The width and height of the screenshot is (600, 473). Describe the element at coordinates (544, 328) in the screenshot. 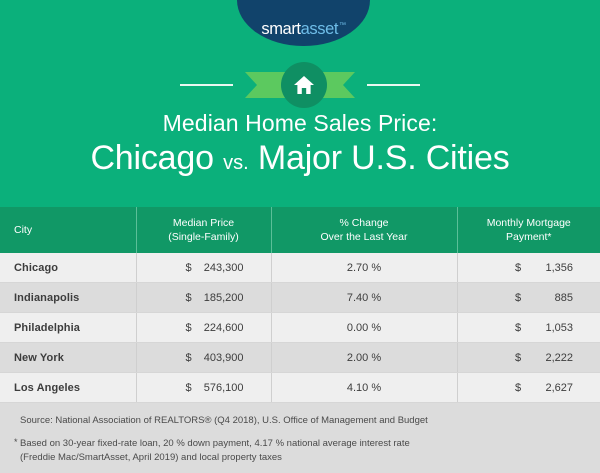

I see `money-value: $1,053` at that location.